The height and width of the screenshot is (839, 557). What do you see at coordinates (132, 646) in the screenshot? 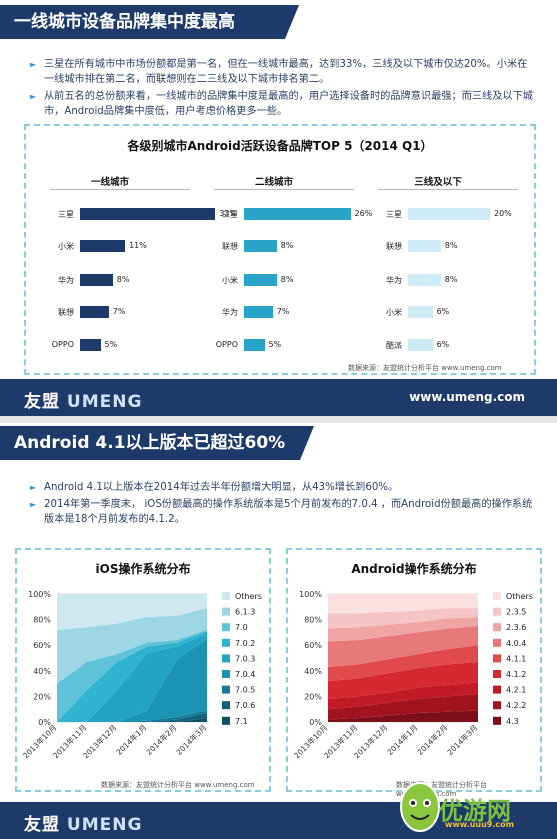
I see `area-series-6.1.3` at bounding box center [132, 646].